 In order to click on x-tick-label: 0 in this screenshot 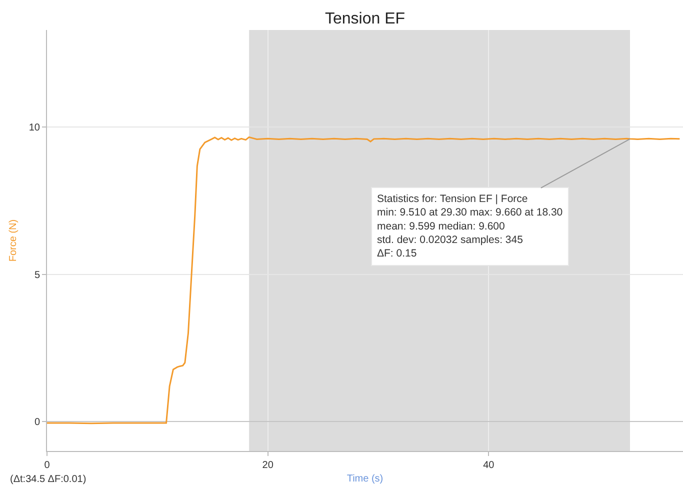, I will do `click(47, 465)`.